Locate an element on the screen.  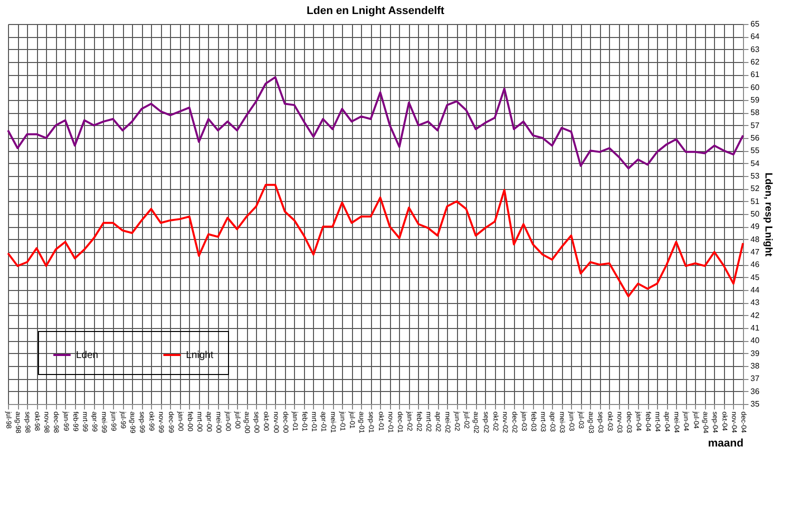
y-tick-label: 53 is located at coordinates (755, 176).